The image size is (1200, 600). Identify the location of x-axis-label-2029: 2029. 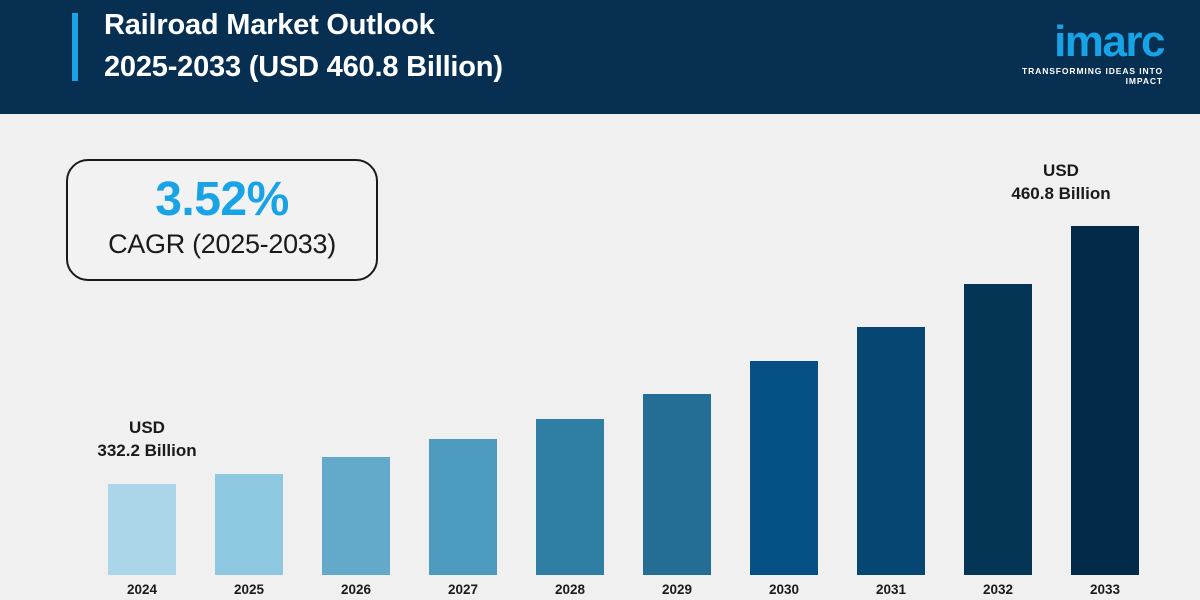
(677, 589).